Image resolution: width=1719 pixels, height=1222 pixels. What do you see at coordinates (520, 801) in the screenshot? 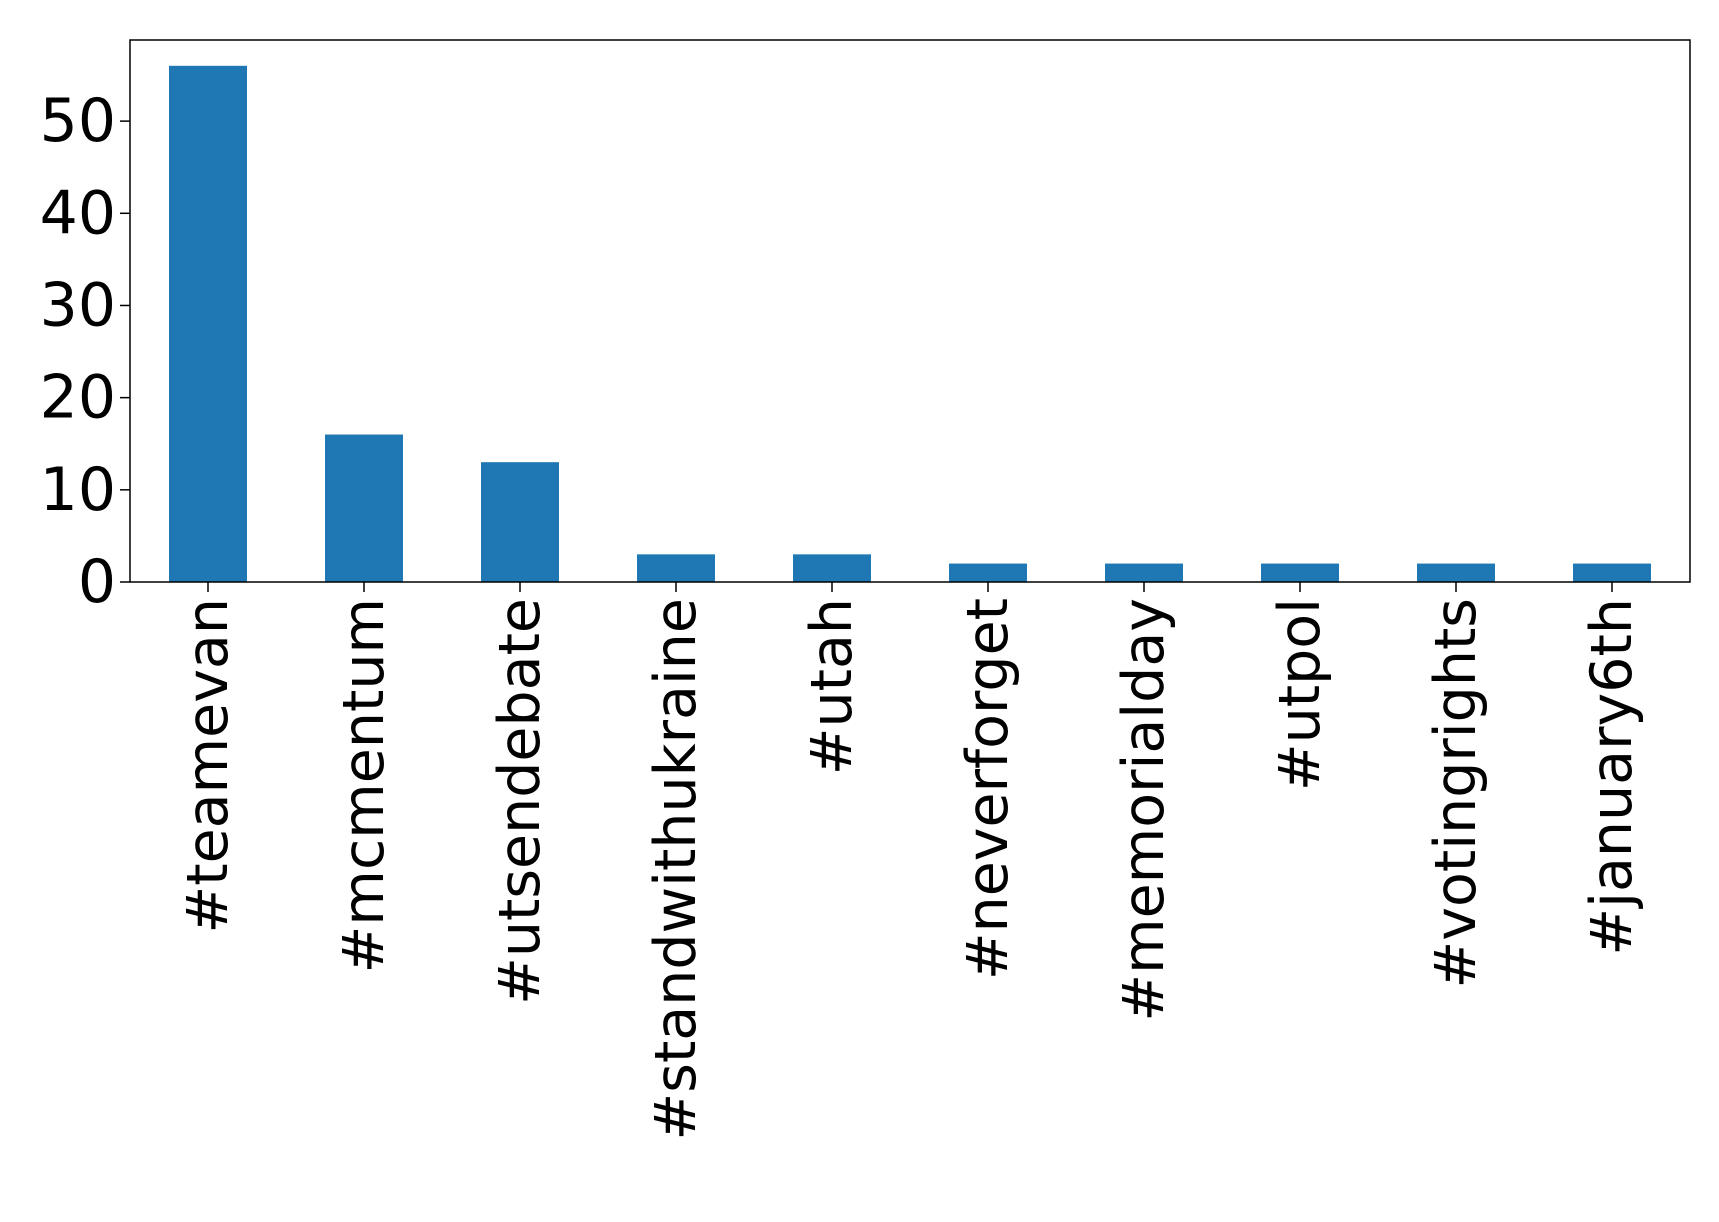
I see `x-tick-label: #utsendebate` at bounding box center [520, 801].